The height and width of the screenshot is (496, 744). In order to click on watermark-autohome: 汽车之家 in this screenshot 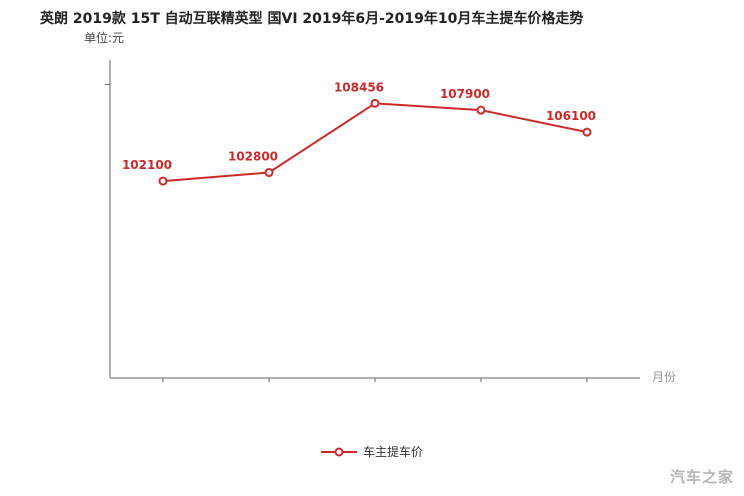, I will do `click(701, 477)`.